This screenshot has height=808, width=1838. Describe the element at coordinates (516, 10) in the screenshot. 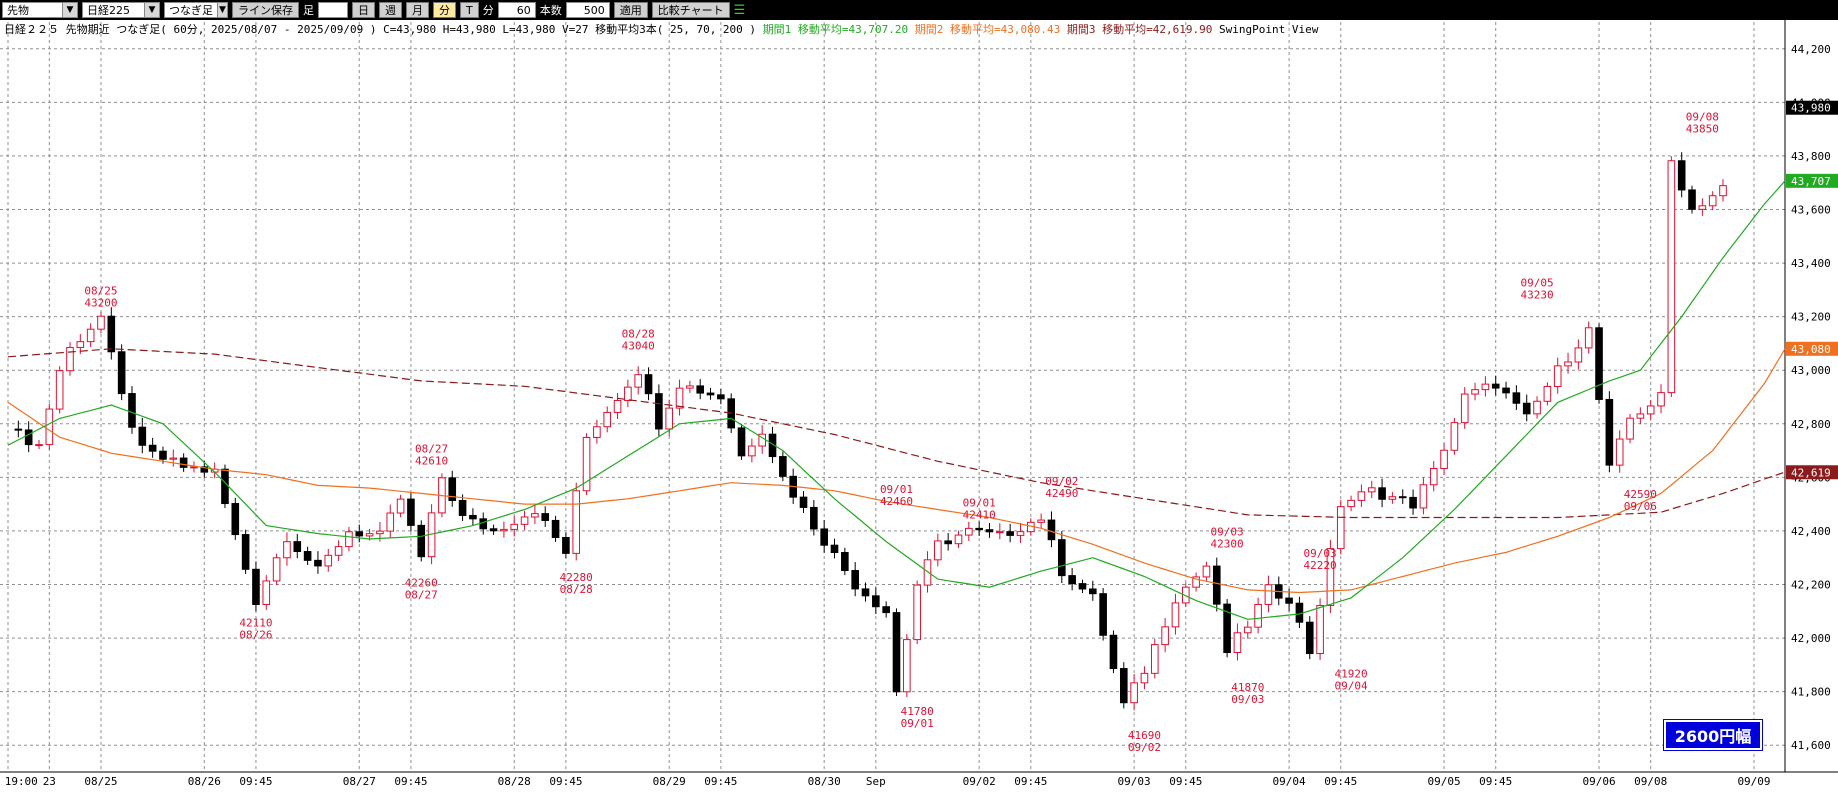

I see `minute-input: 60` at that location.